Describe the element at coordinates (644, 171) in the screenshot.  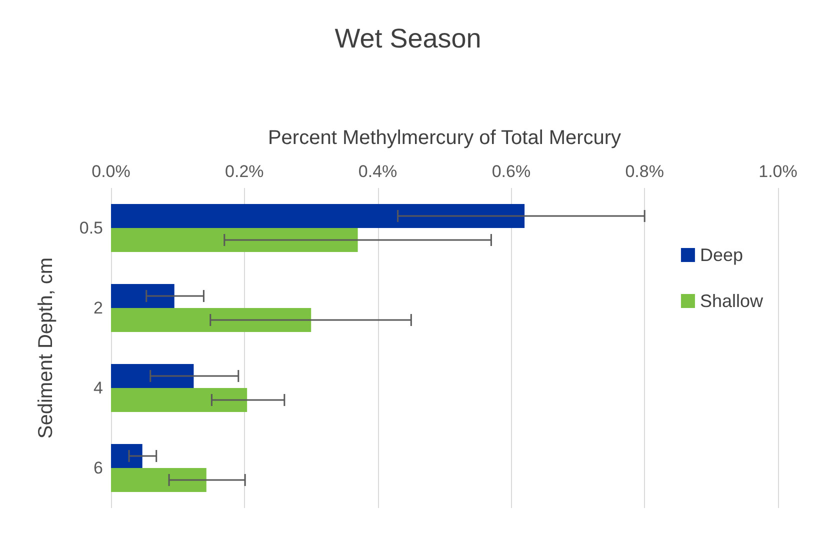
I see `x-tick-label: 0.8%` at that location.